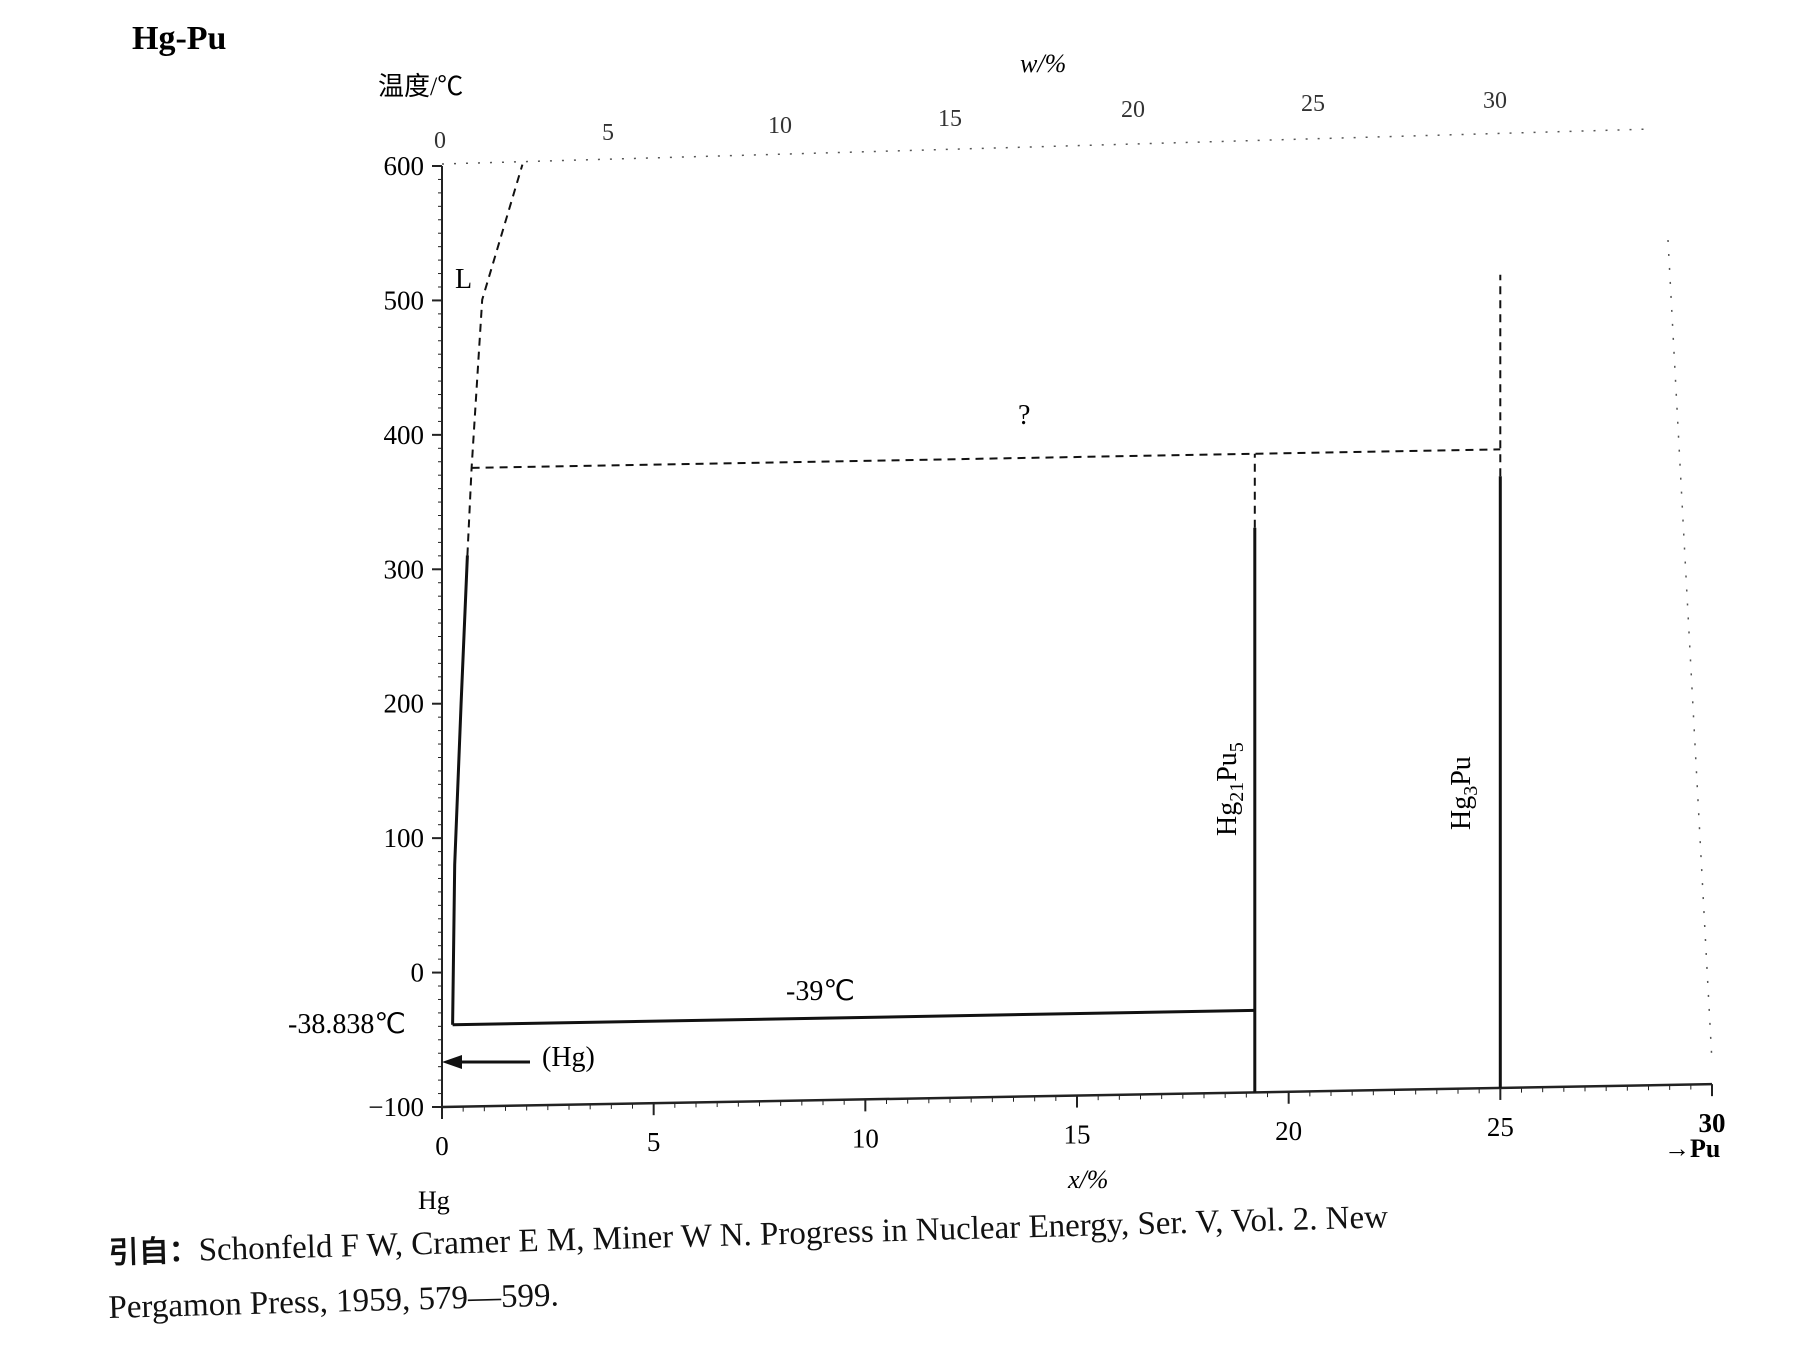  I want to click on y-tick-labels: 600 500 400 300 200 100 0 −100, so click(396, 636).